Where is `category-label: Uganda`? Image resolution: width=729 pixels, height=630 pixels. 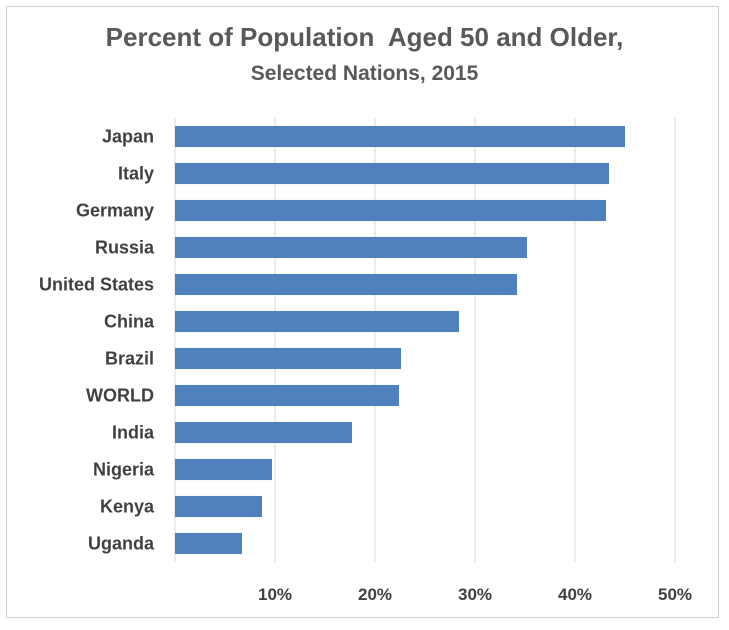
category-label: Uganda is located at coordinates (121, 544).